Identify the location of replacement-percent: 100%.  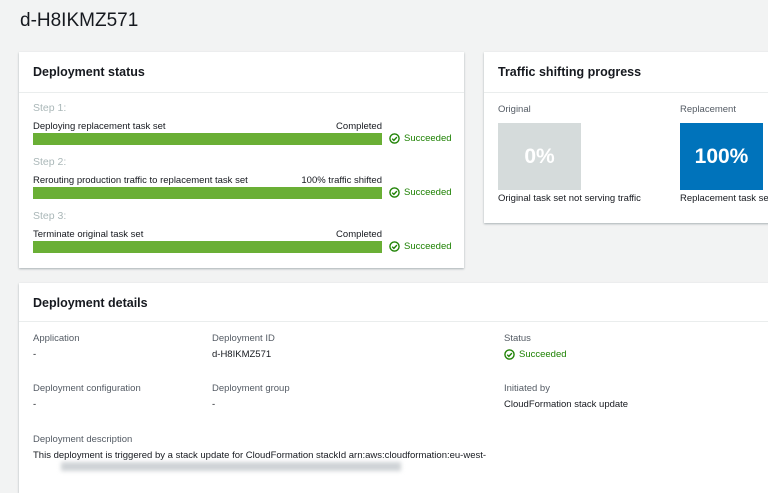
(721, 156).